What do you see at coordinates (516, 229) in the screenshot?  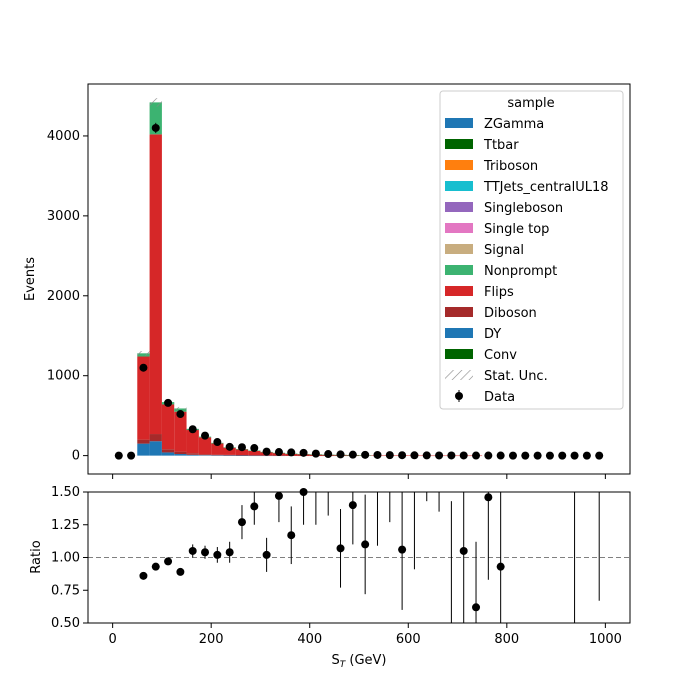 I see `legend-label-single-top: Single top` at bounding box center [516, 229].